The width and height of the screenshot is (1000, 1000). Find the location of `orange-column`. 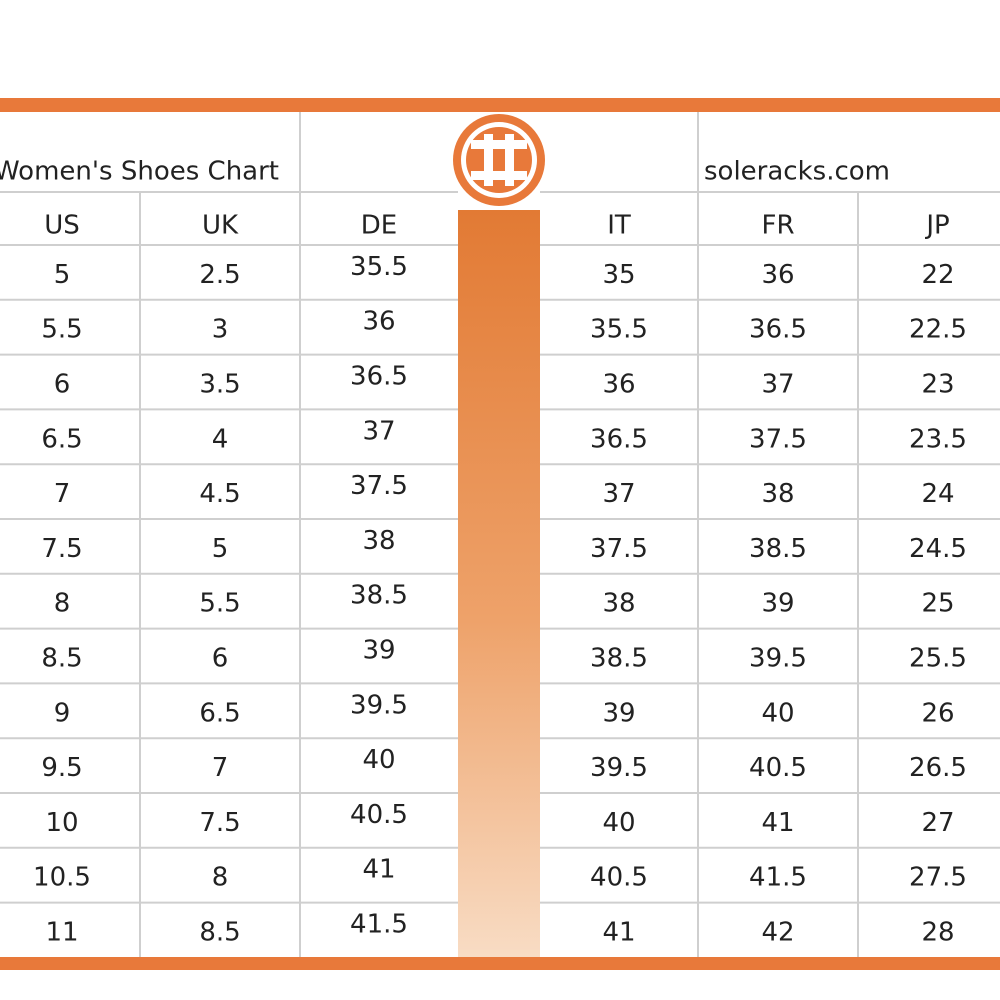

orange-column is located at coordinates (499, 583).